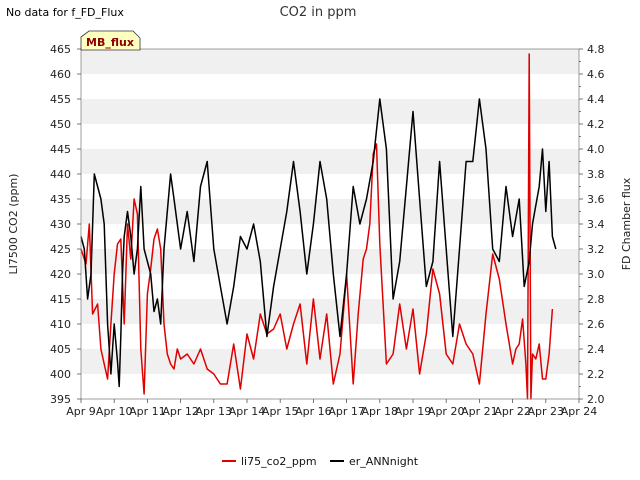  I want to click on x-tick-label: Apr 13, so click(214, 411).